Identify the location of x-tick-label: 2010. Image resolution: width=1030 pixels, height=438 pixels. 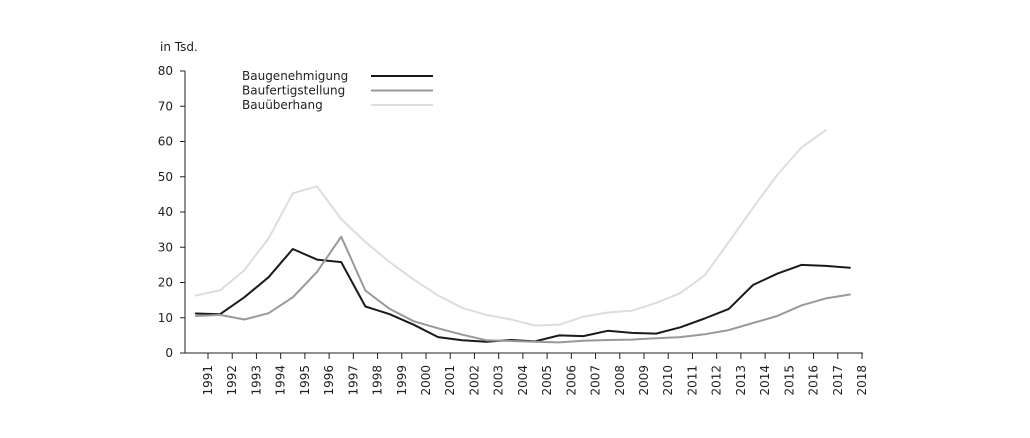
(668, 380).